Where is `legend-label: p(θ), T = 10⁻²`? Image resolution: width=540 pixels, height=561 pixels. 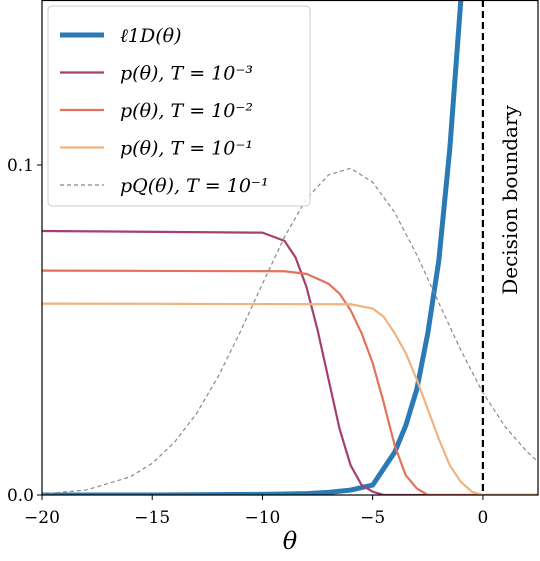 legend-label: p(θ), T = 10⁻² is located at coordinates (186, 111).